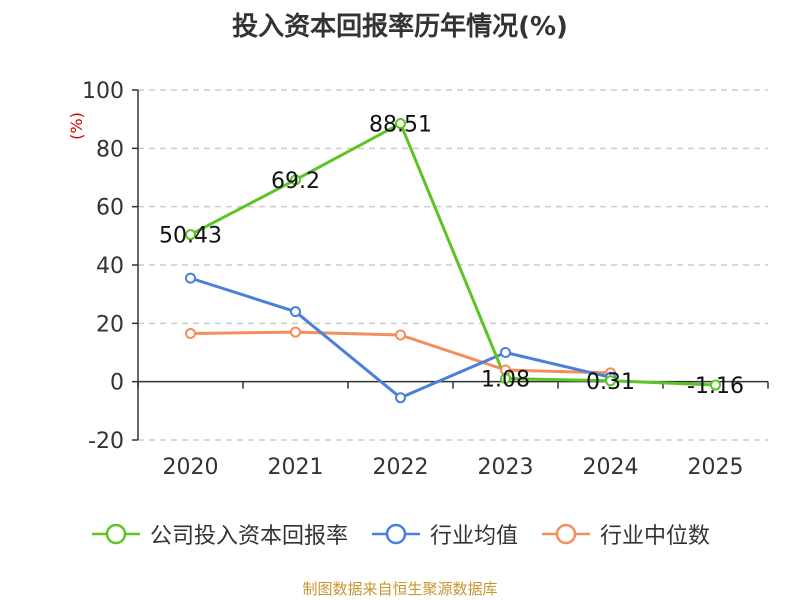 The image size is (800, 600). Describe the element at coordinates (110, 266) in the screenshot. I see `y-tick-label: 40` at that location.